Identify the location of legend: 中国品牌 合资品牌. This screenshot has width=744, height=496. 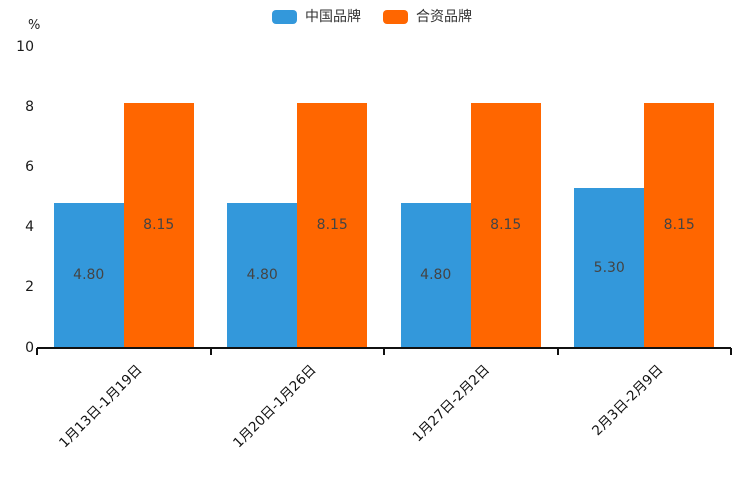
(372, 17).